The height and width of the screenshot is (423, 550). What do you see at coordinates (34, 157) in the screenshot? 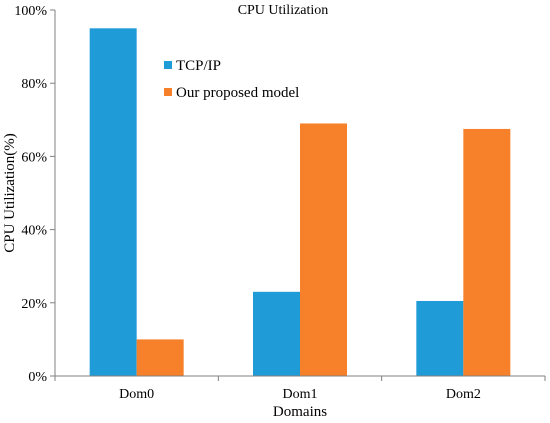
I see `y-tick-label: 60%` at bounding box center [34, 157].